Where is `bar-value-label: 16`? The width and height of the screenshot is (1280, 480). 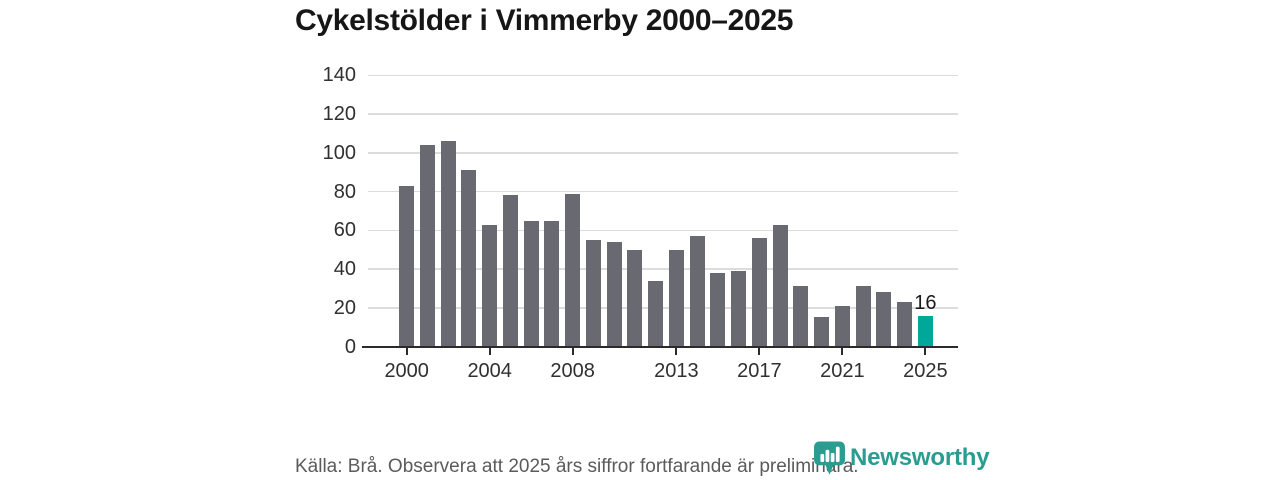
bar-value-label: 16 is located at coordinates (925, 302).